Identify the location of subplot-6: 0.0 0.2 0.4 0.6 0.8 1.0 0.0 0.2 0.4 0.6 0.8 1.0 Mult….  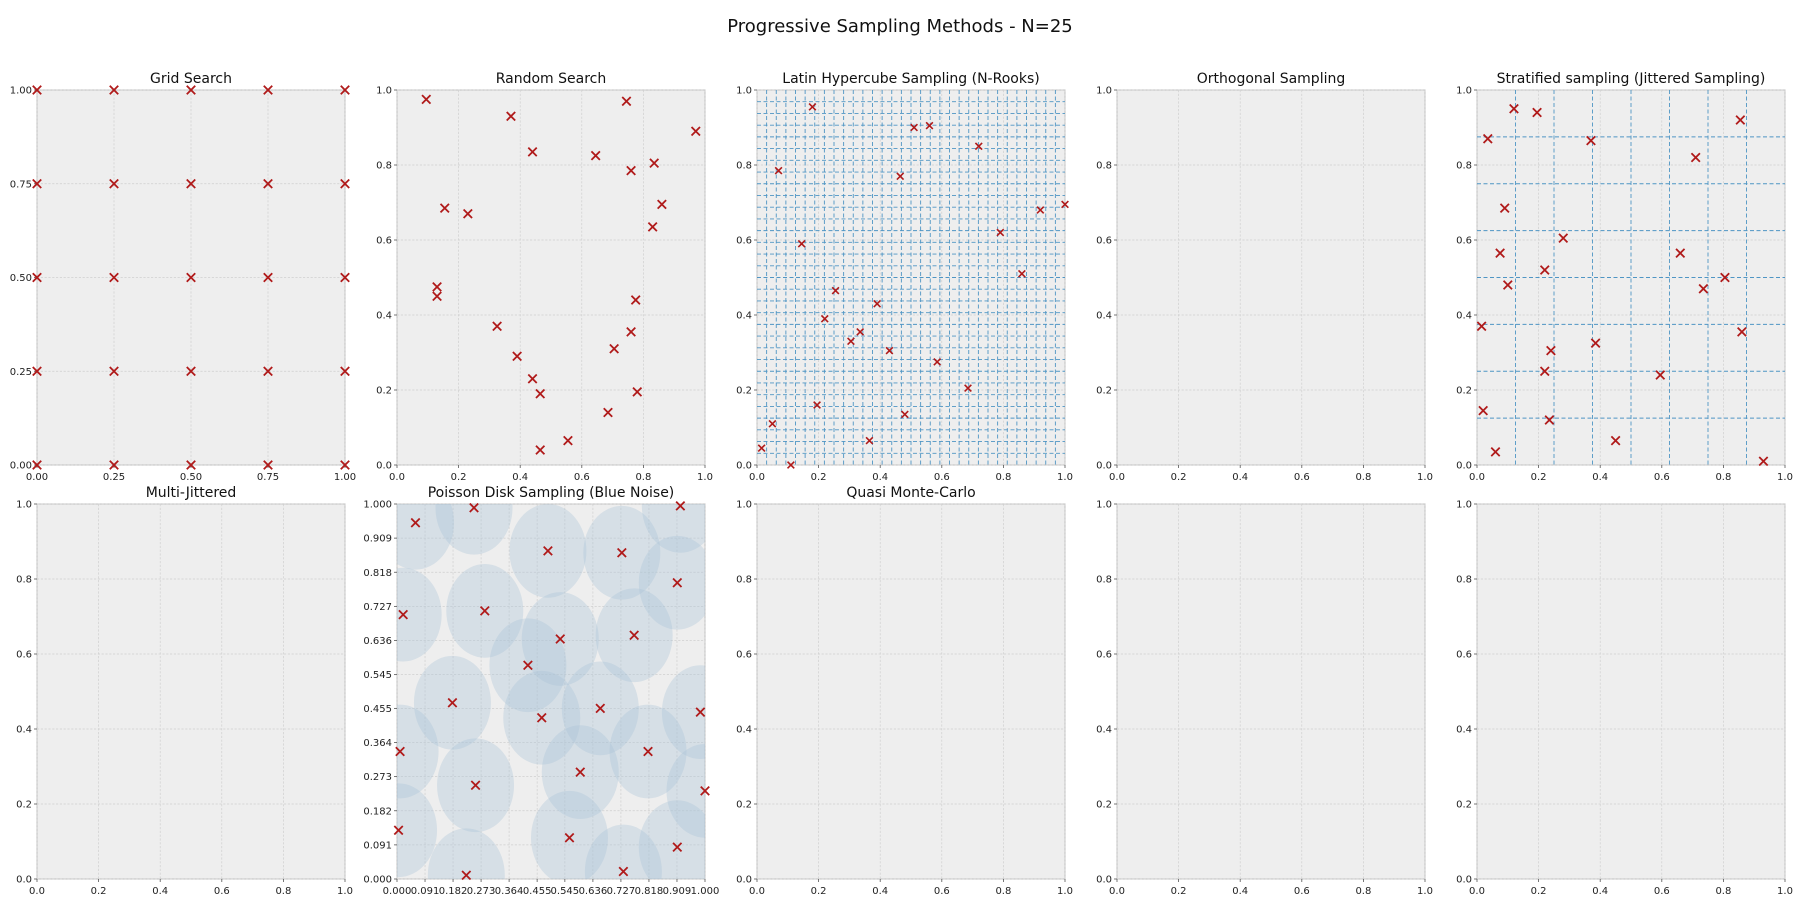
(184, 691).